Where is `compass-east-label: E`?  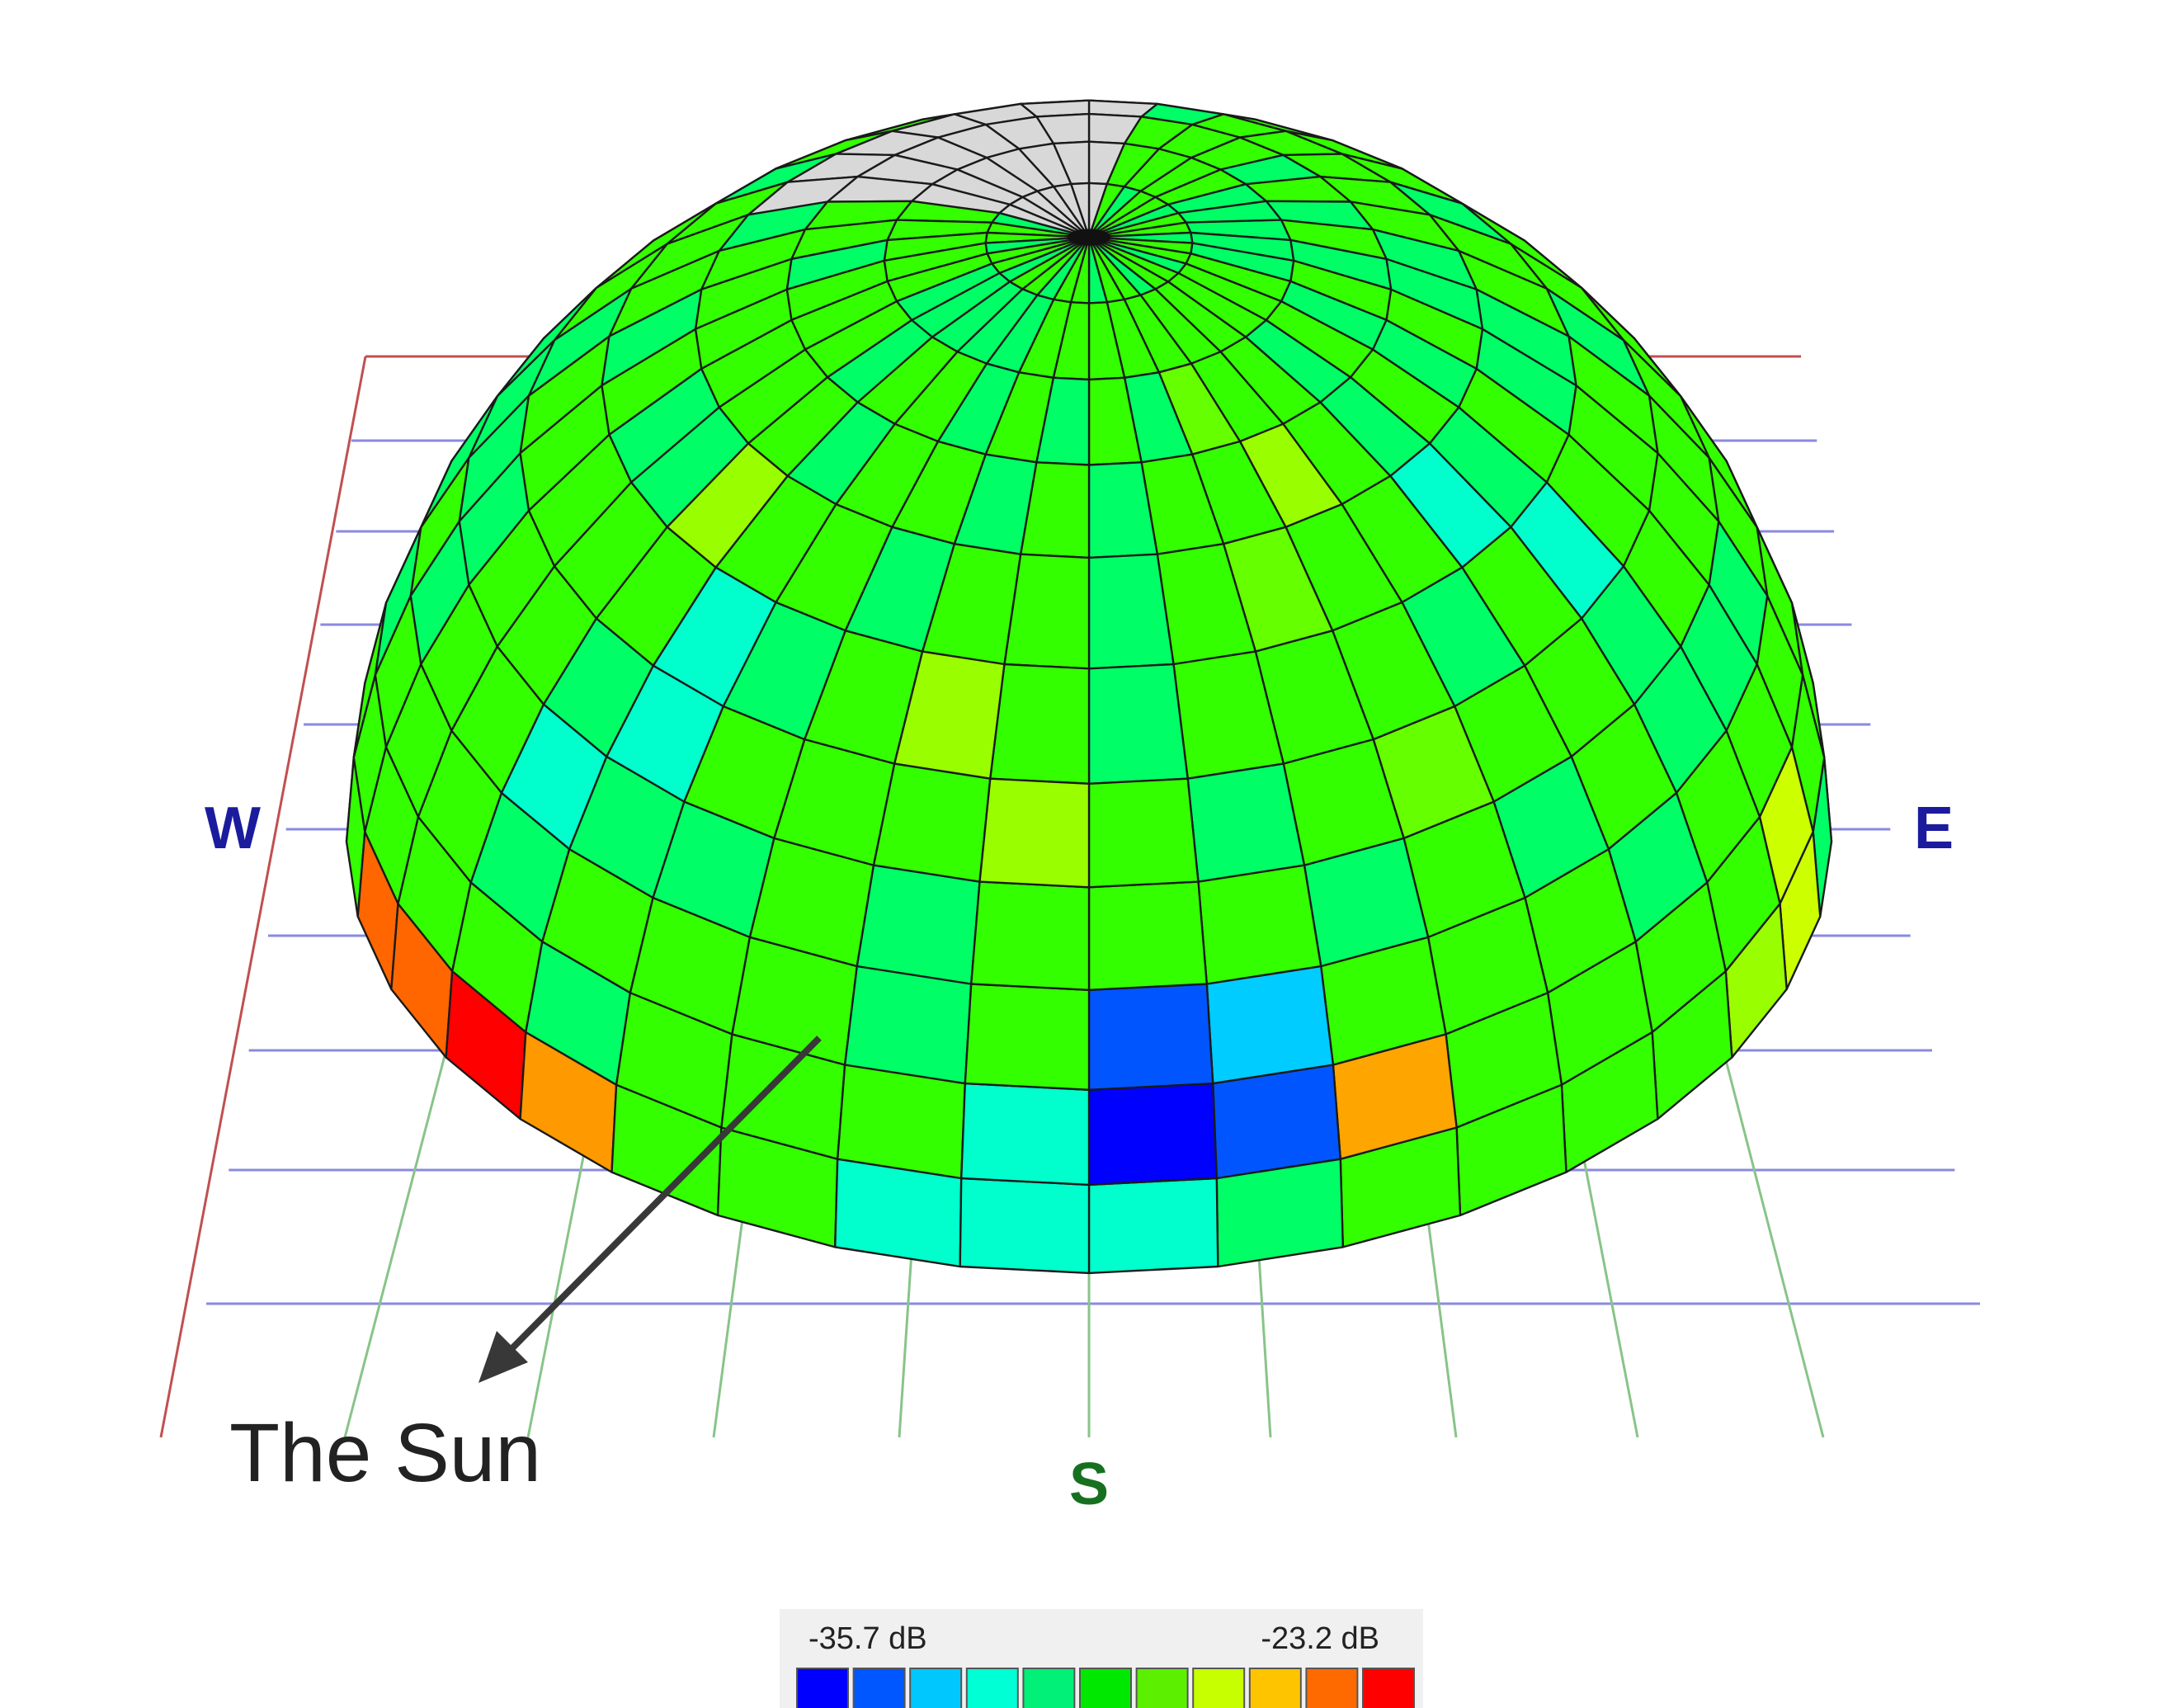
compass-east-label: E is located at coordinates (1934, 828).